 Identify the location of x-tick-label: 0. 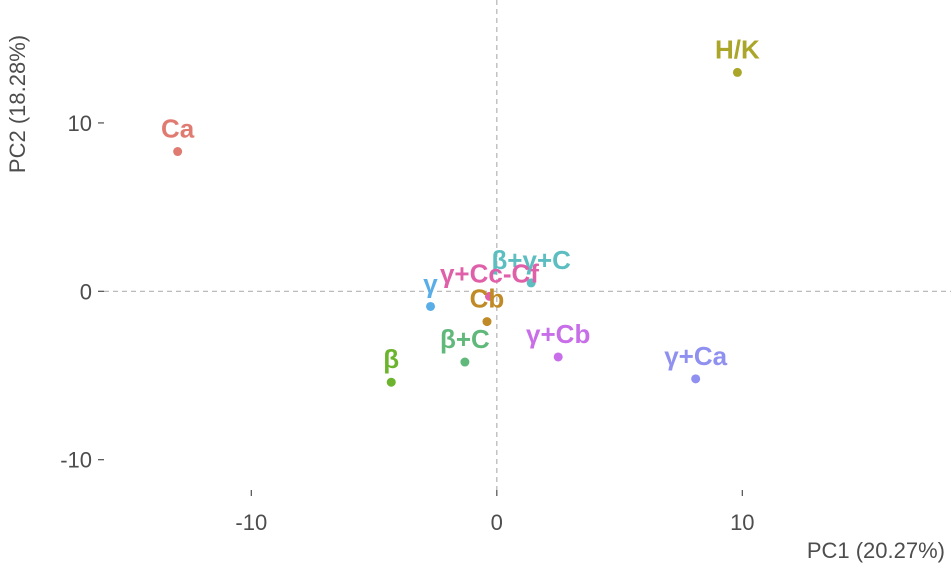
(497, 522).